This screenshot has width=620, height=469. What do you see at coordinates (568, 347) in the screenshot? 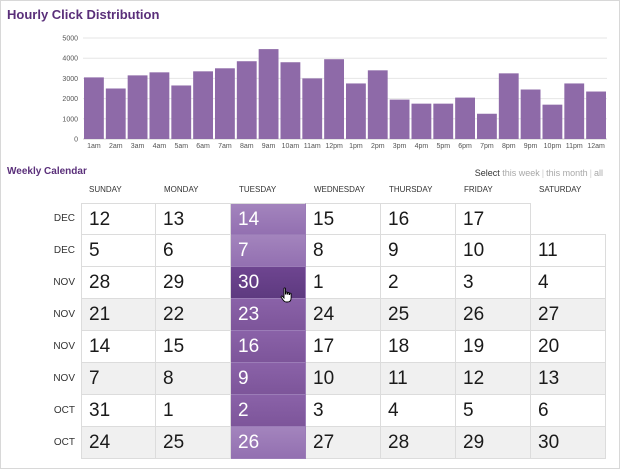
I see `calendar-day-cell: 20` at bounding box center [568, 347].